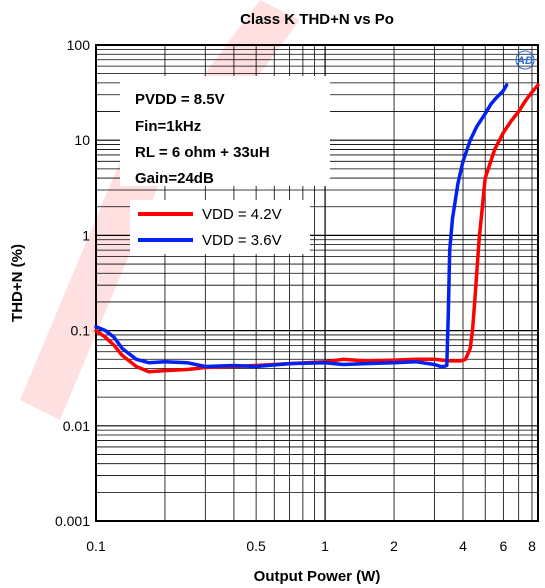 The image size is (545, 588). Describe the element at coordinates (202, 152) in the screenshot. I see `annotation-rl: RL = 6 ohm + 33uH` at that location.